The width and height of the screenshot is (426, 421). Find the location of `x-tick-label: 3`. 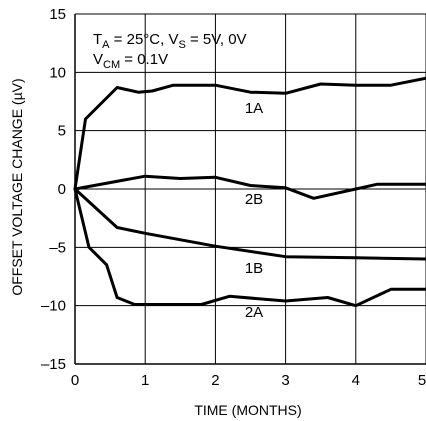

x-tick-label: 3 is located at coordinates (285, 380).